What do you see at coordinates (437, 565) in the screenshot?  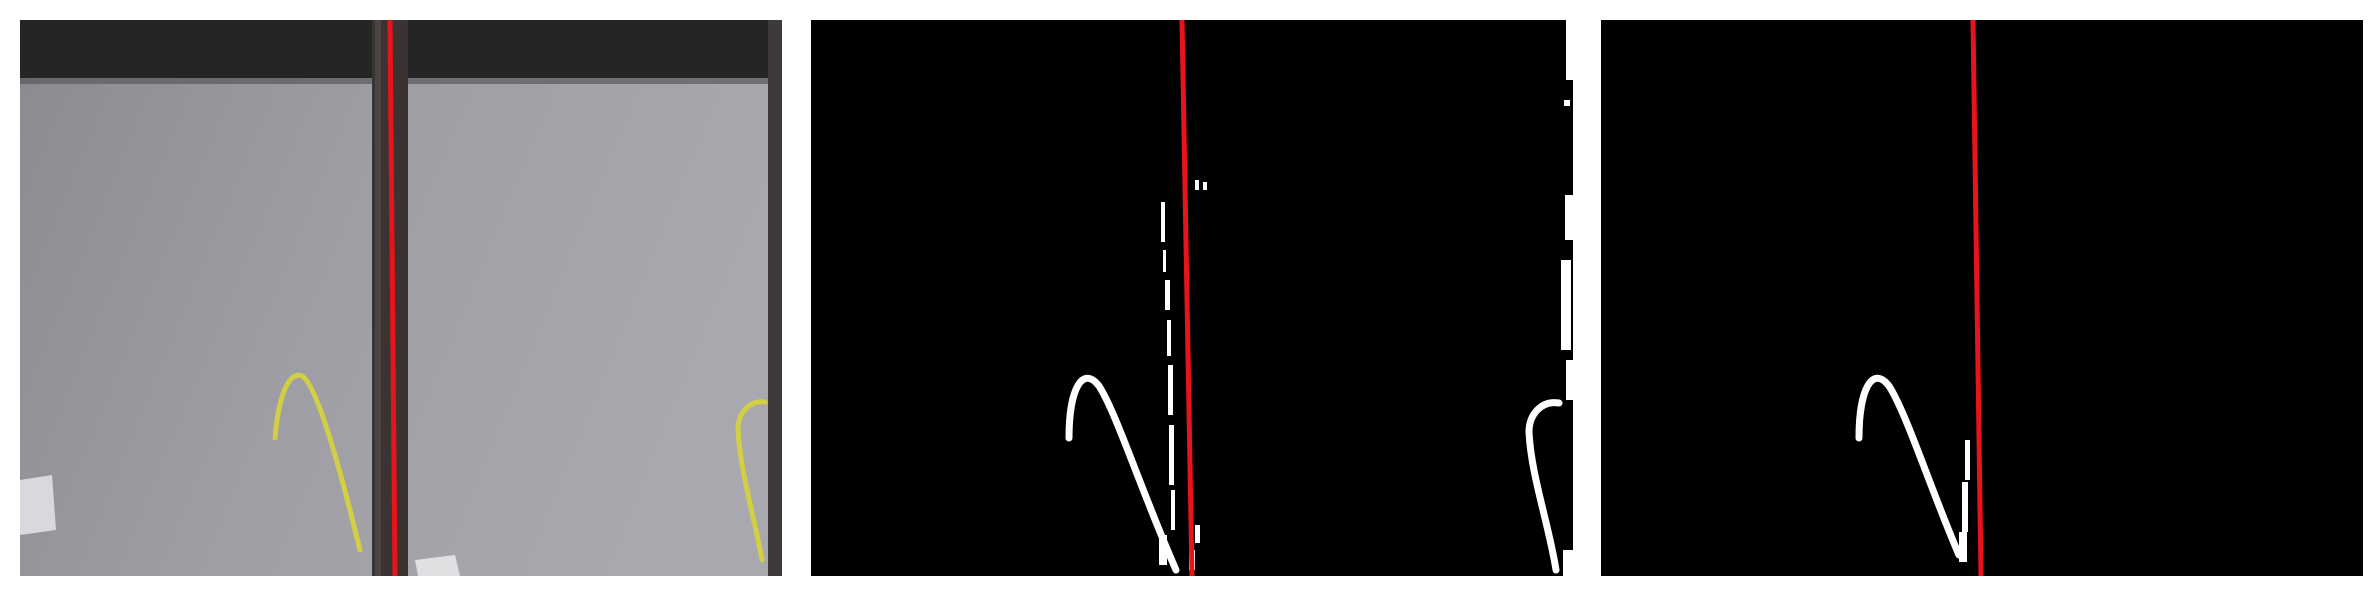 I see `bottom-paper-label` at bounding box center [437, 565].